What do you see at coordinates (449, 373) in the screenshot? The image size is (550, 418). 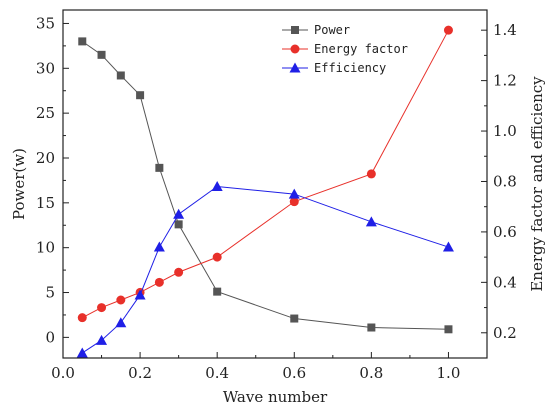 I see `x-tick-label: 1.0` at bounding box center [449, 373].